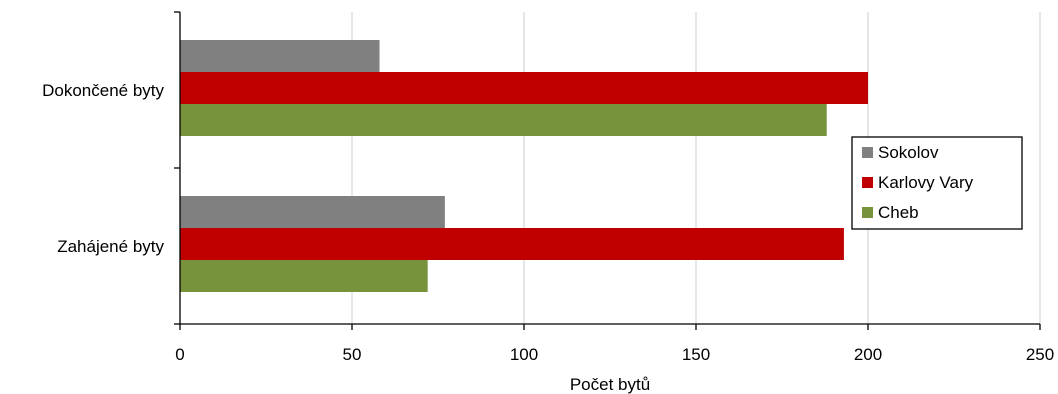 The image size is (1058, 394). What do you see at coordinates (524, 354) in the screenshot?
I see `x-tick-label: 100` at bounding box center [524, 354].